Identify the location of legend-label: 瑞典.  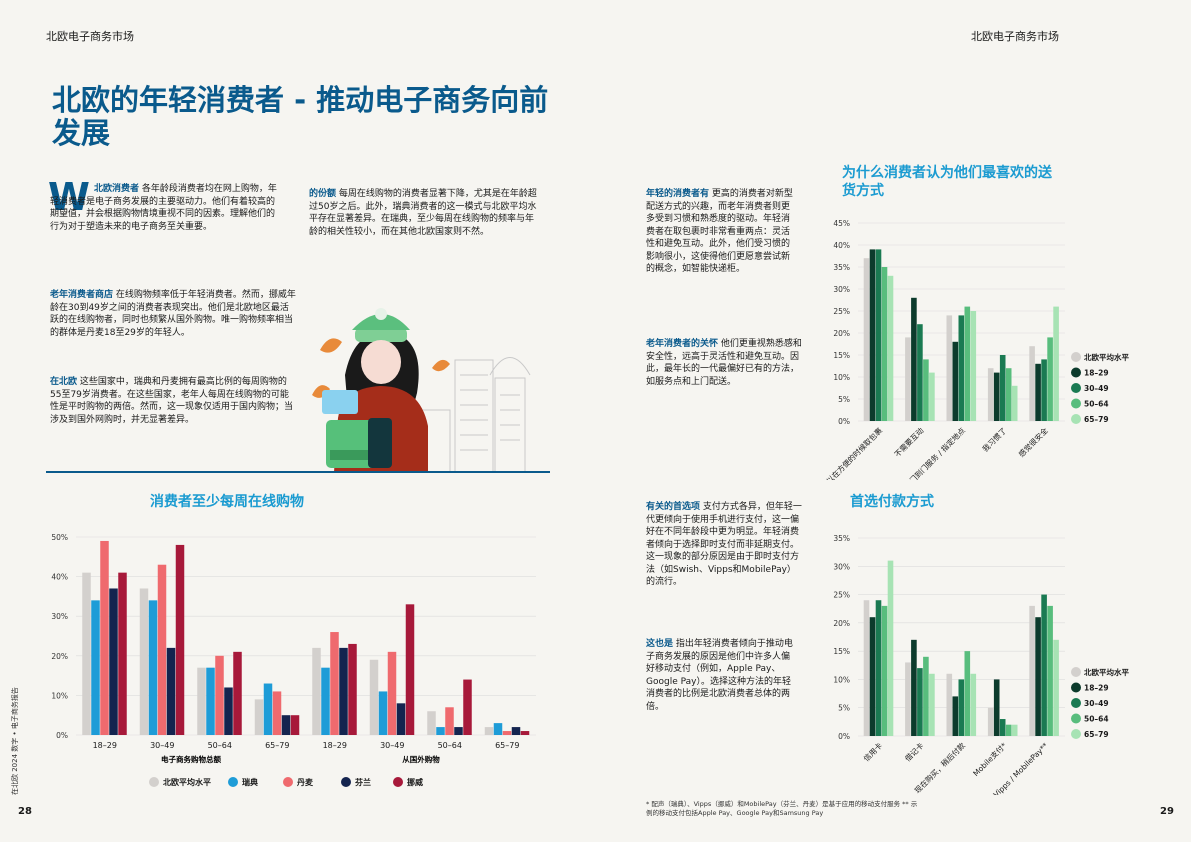
(250, 782).